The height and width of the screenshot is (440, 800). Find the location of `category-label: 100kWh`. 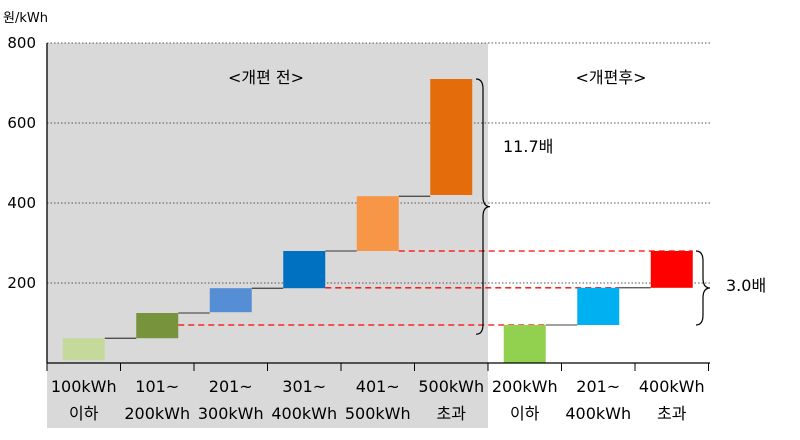

category-label: 100kWh is located at coordinates (84, 386).